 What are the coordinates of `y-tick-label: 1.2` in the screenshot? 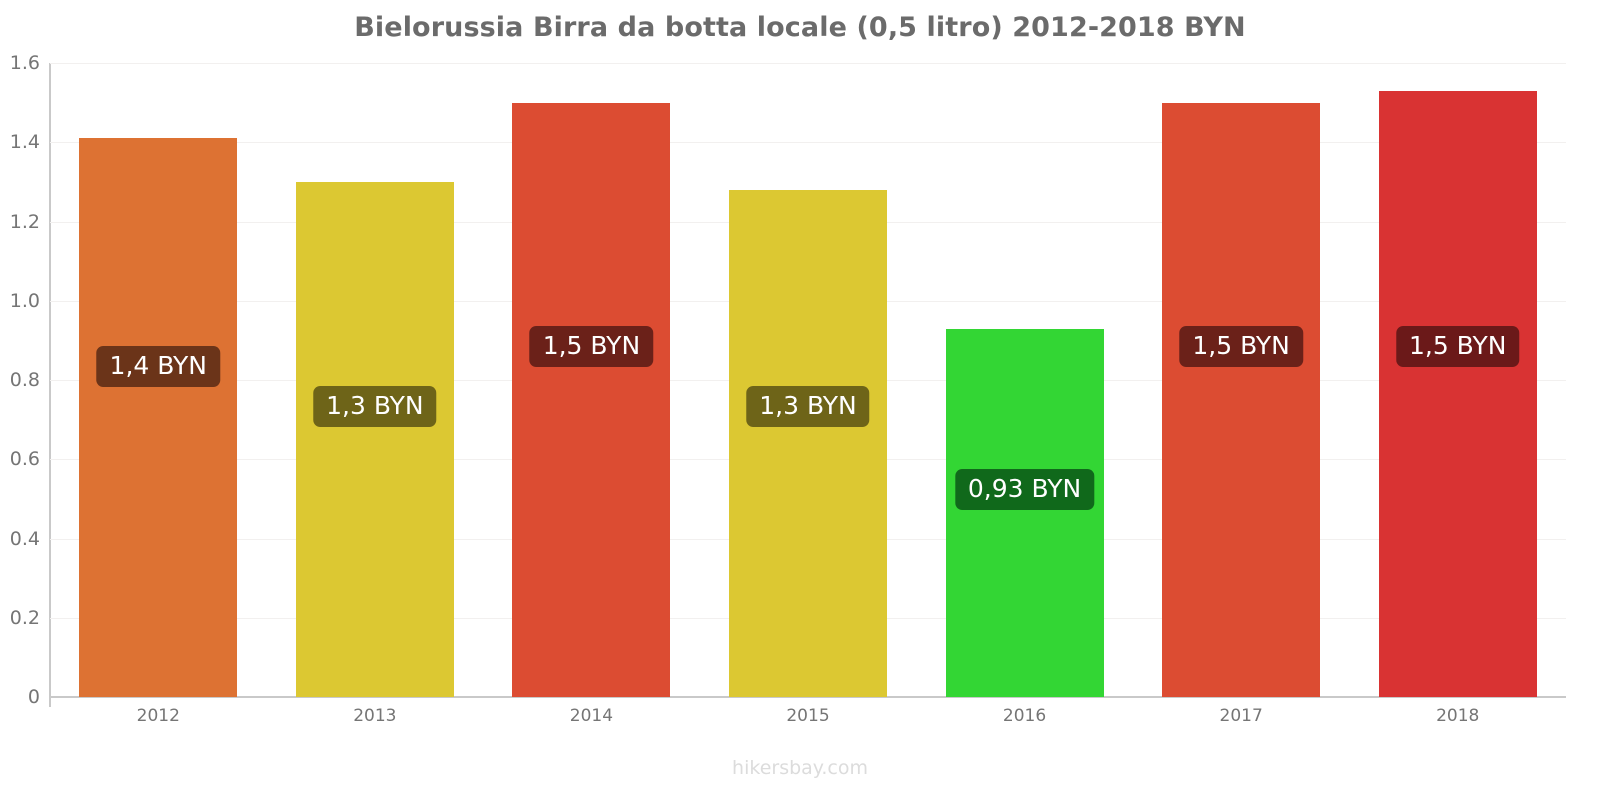 It's located at (24, 221).